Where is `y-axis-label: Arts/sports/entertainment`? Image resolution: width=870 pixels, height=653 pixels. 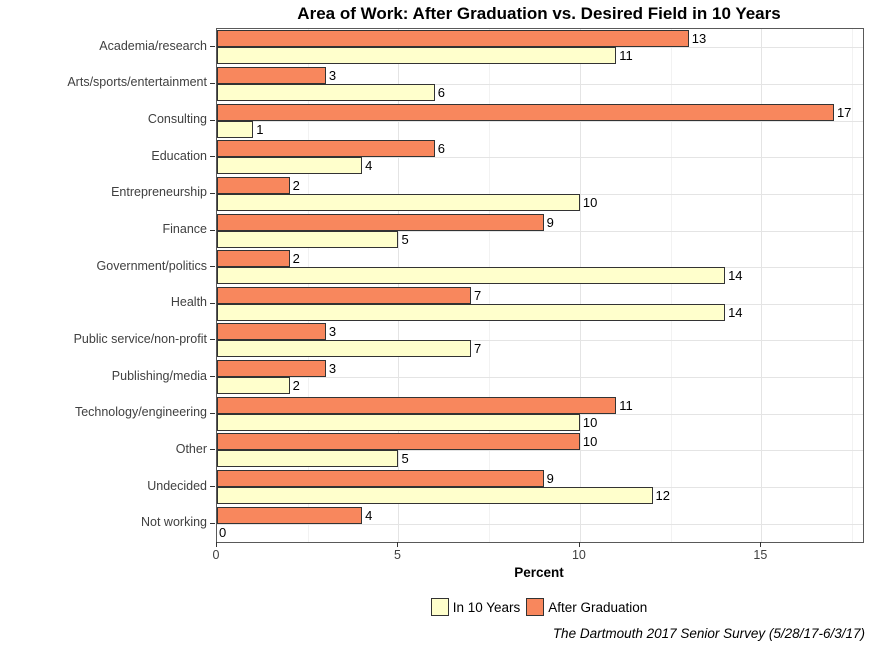 y-axis-label: Arts/sports/entertainment is located at coordinates (137, 82).